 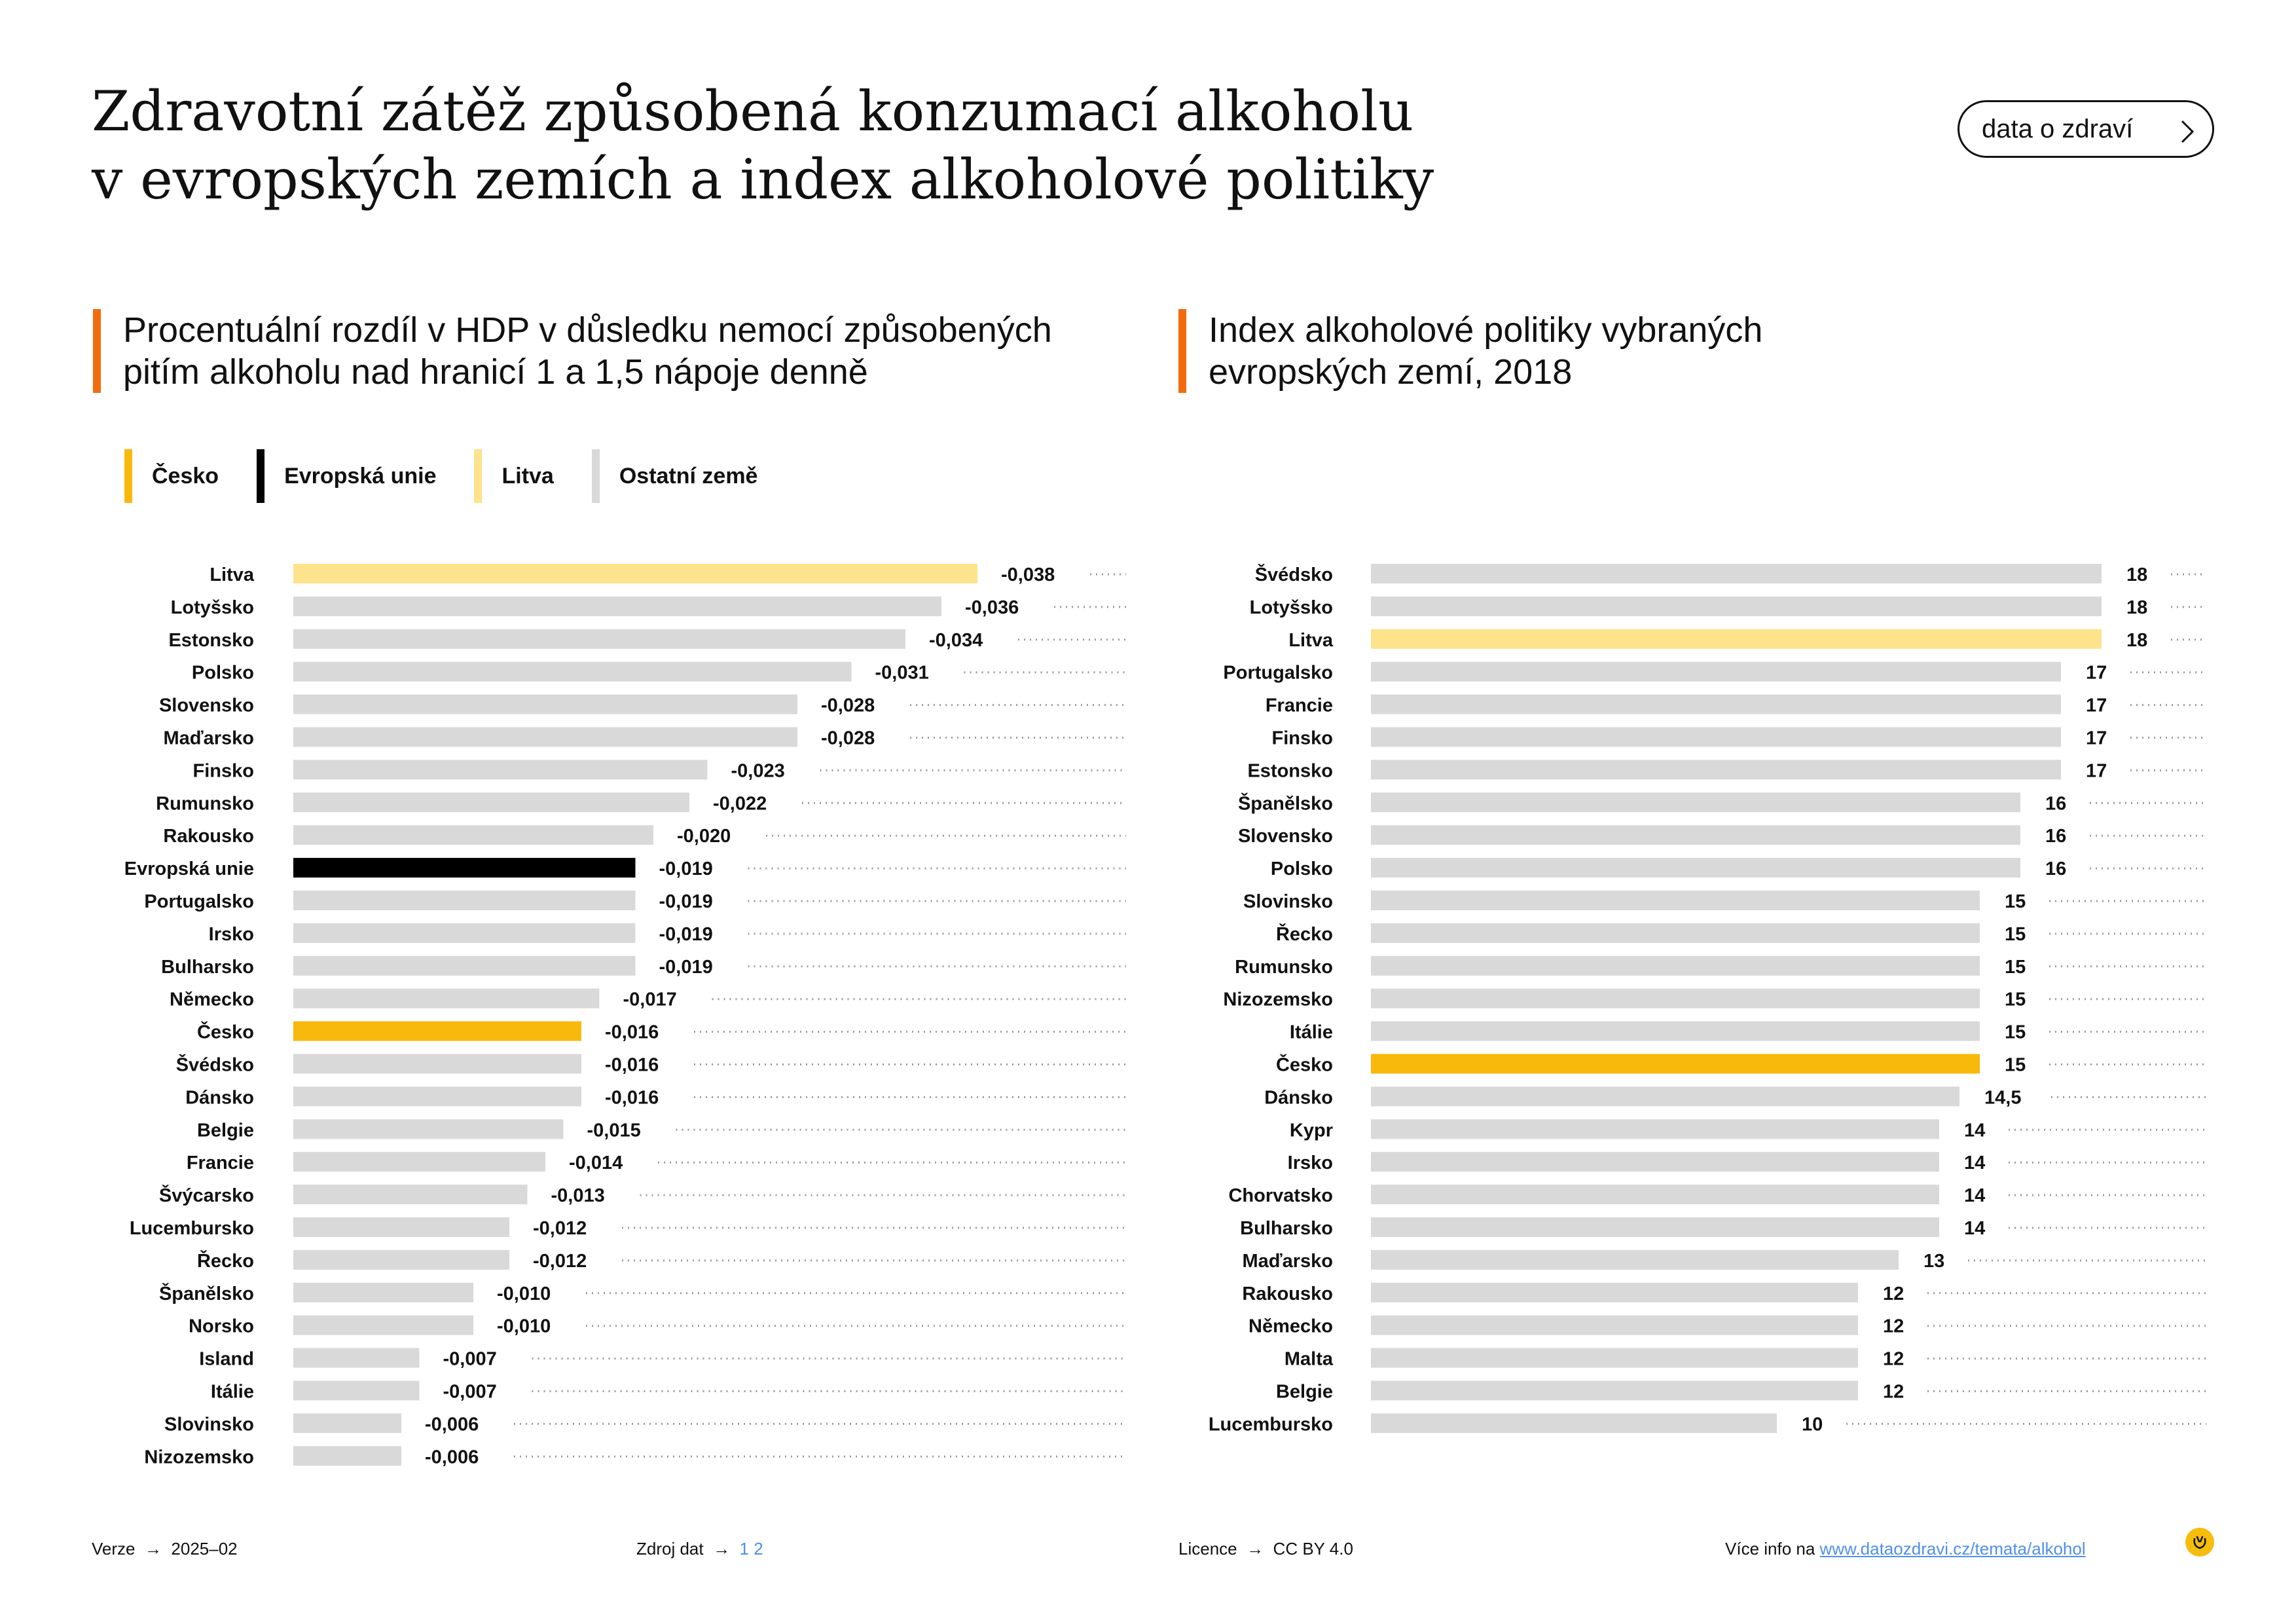 I want to click on policy-bar-bulharsko, so click(x=1655, y=1227).